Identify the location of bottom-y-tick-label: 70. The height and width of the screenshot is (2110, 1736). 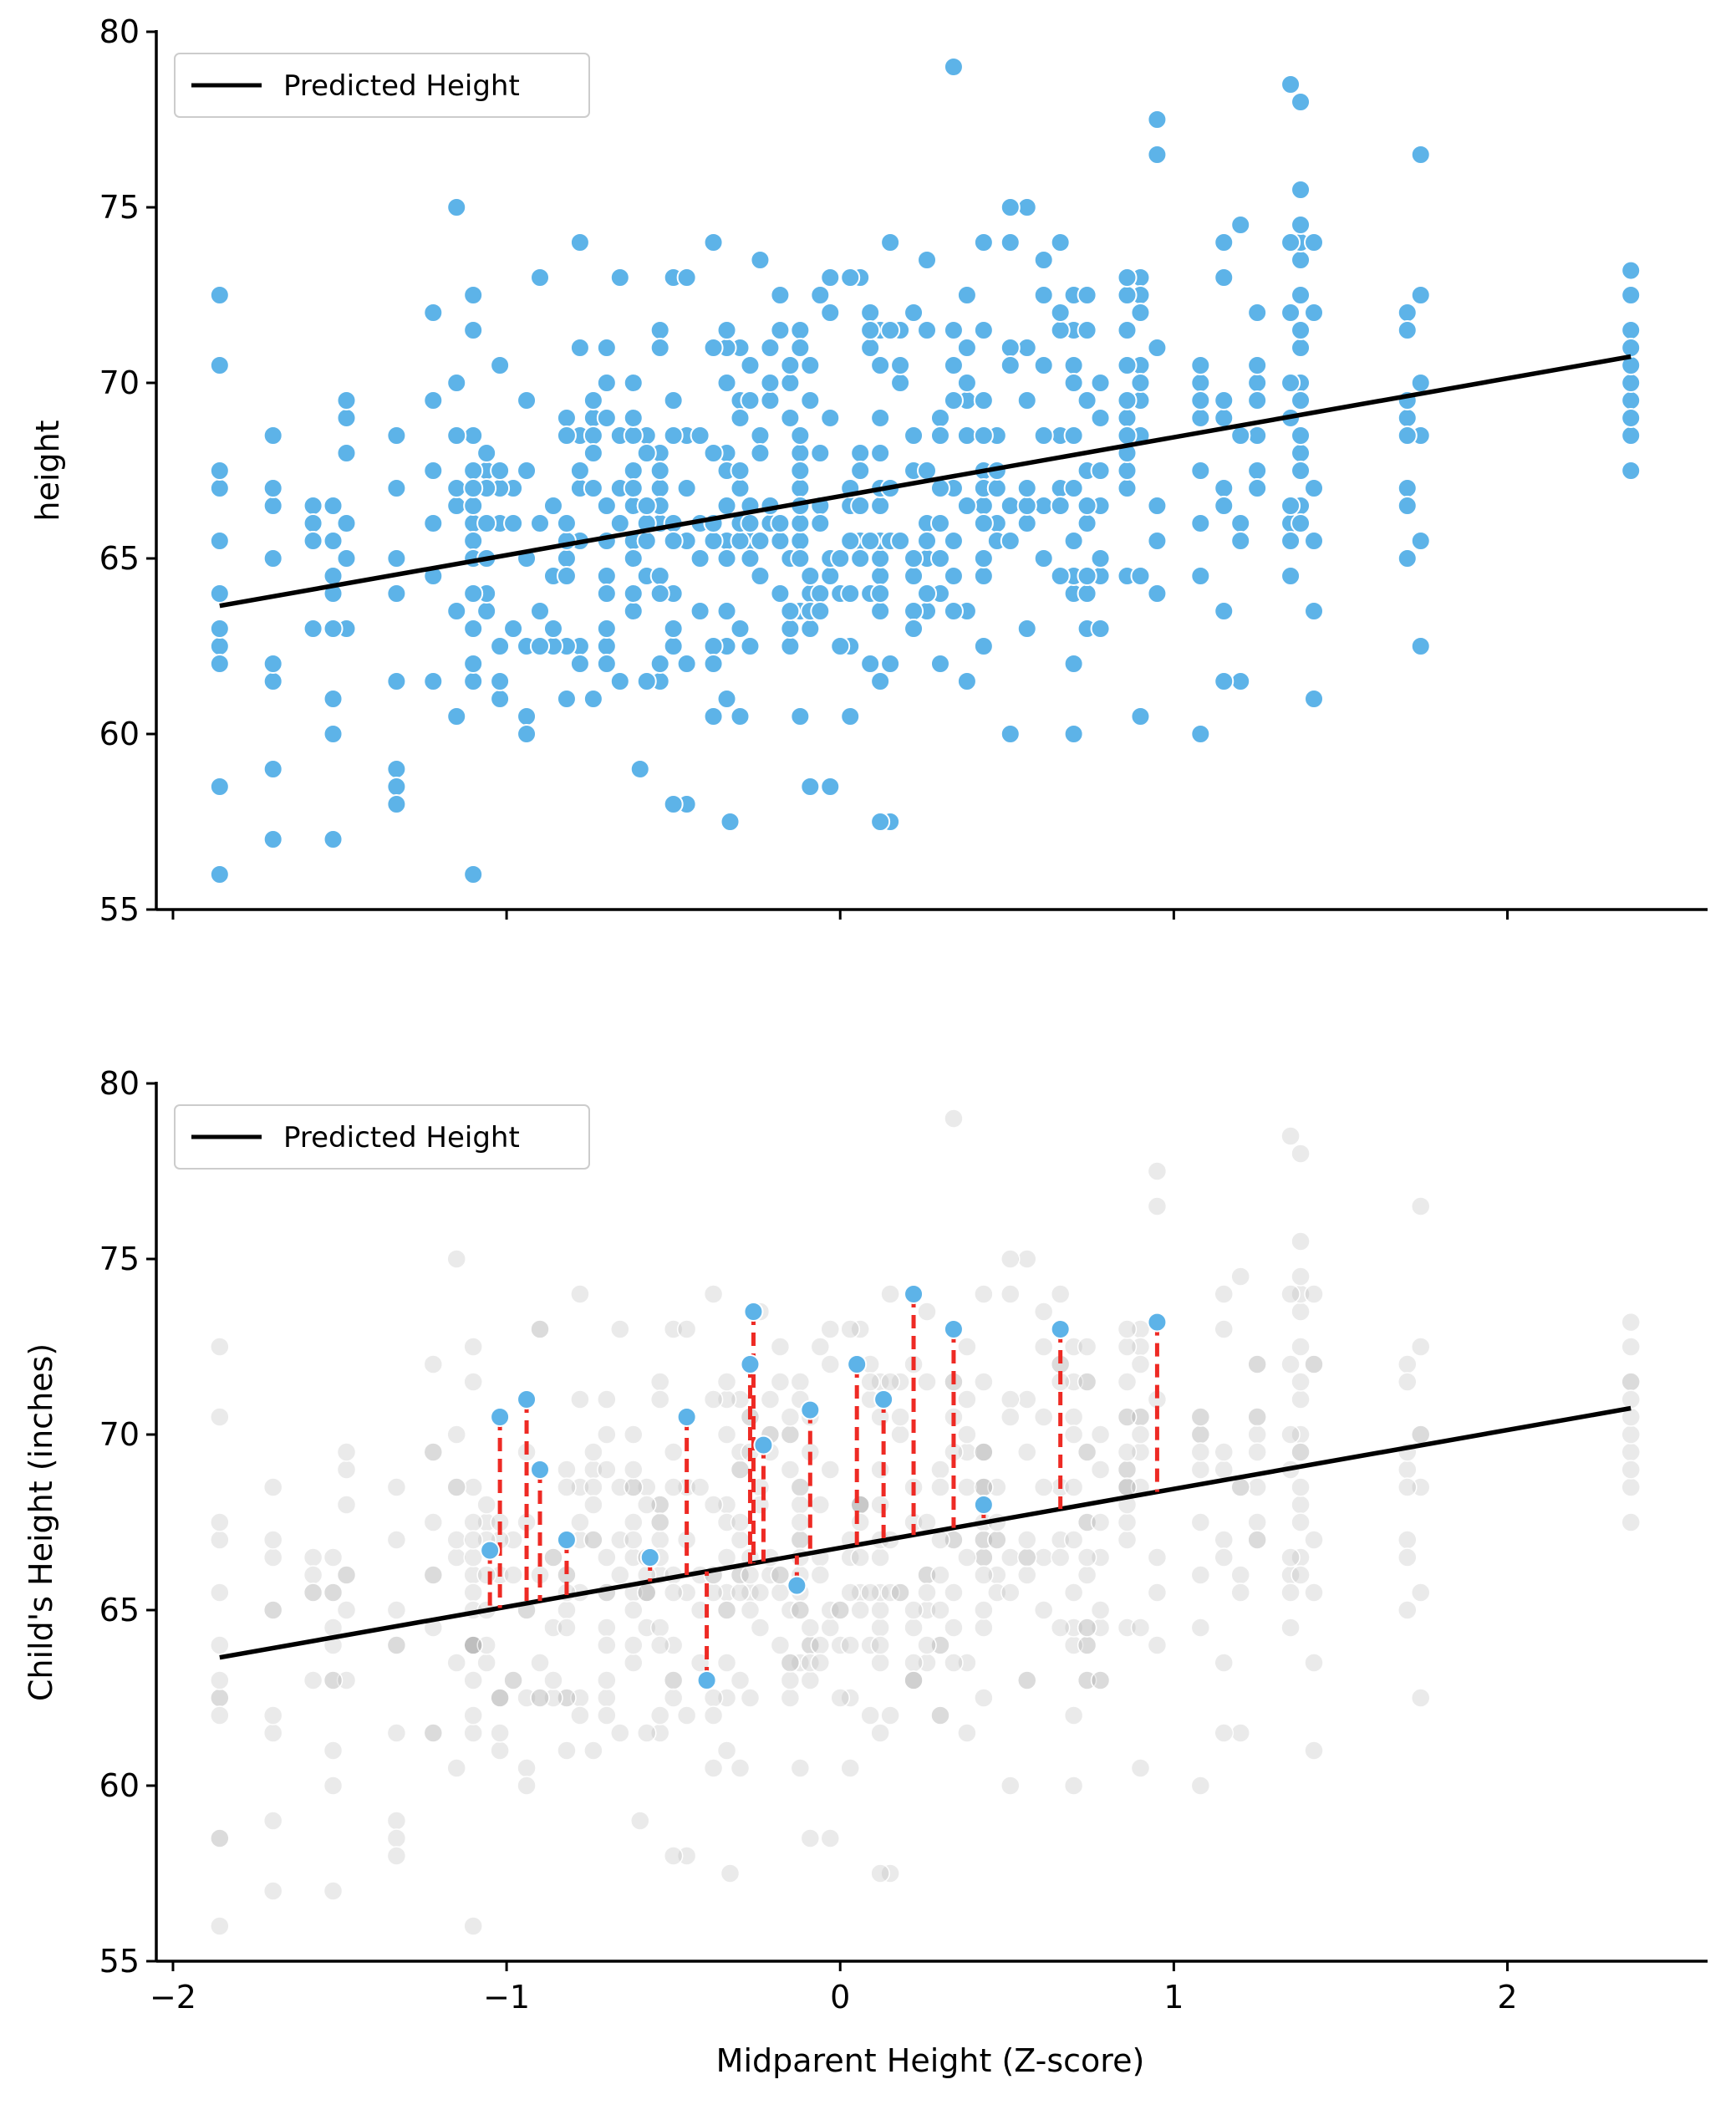
(119, 1434).